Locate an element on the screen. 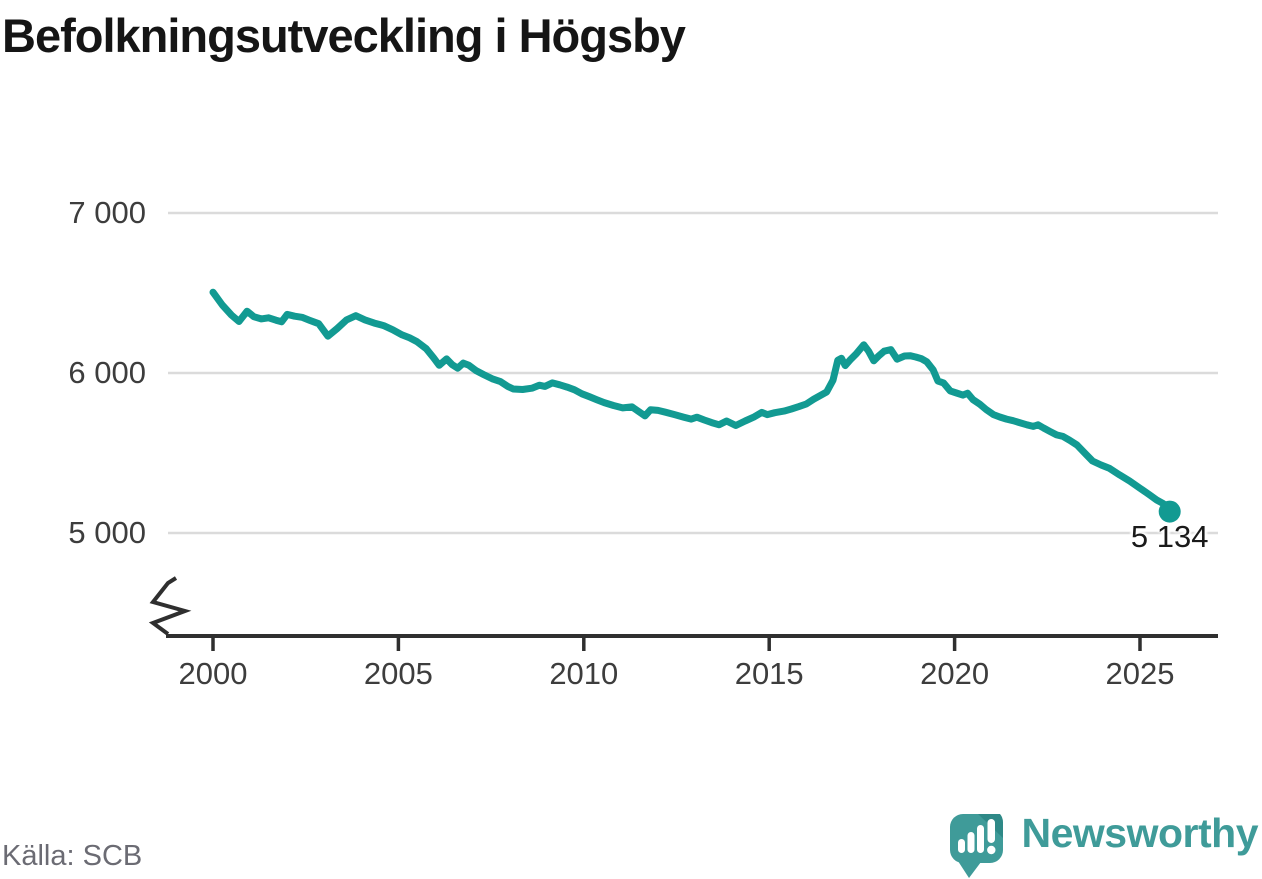 This screenshot has width=1262, height=879. series-end-dot is located at coordinates (1169, 511).